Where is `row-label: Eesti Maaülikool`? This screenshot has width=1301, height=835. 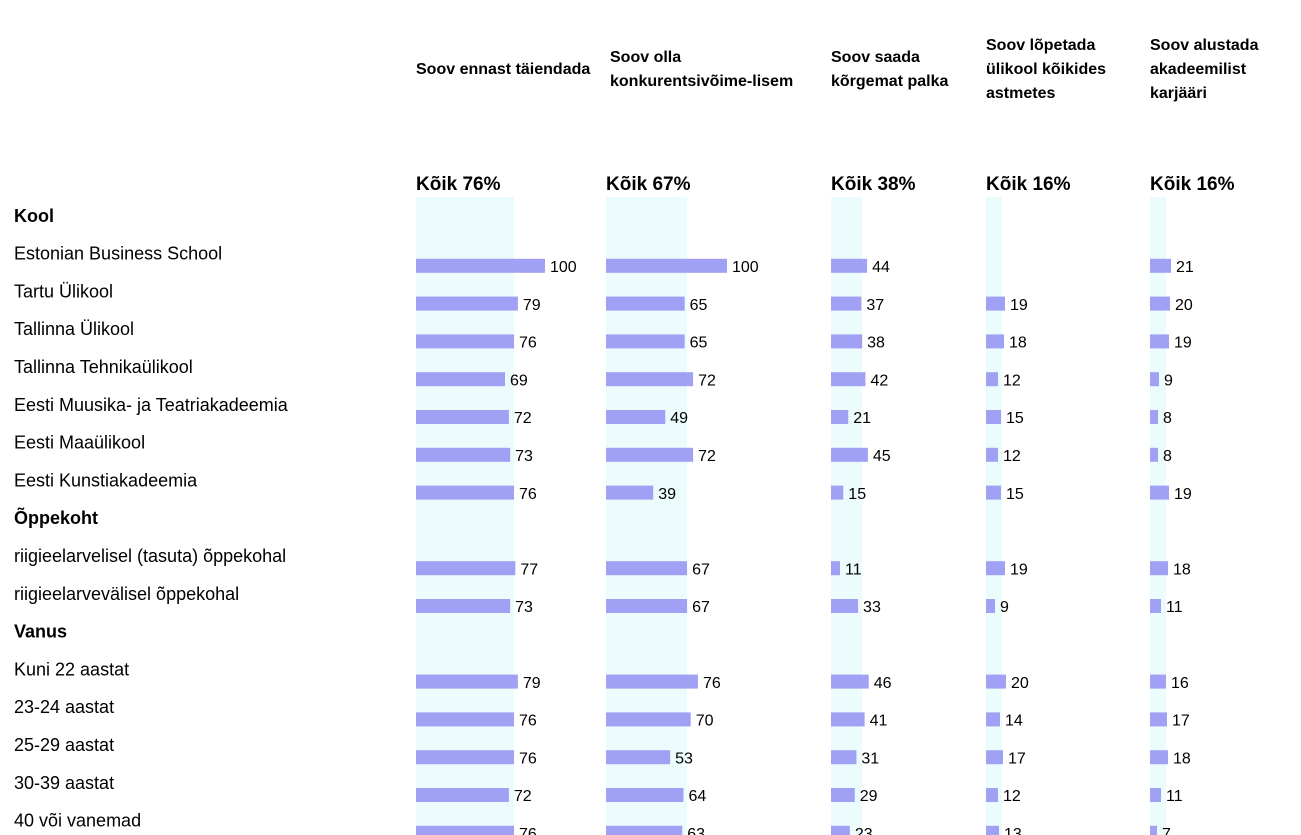
row-label: Eesti Maaülikool is located at coordinates (79, 443).